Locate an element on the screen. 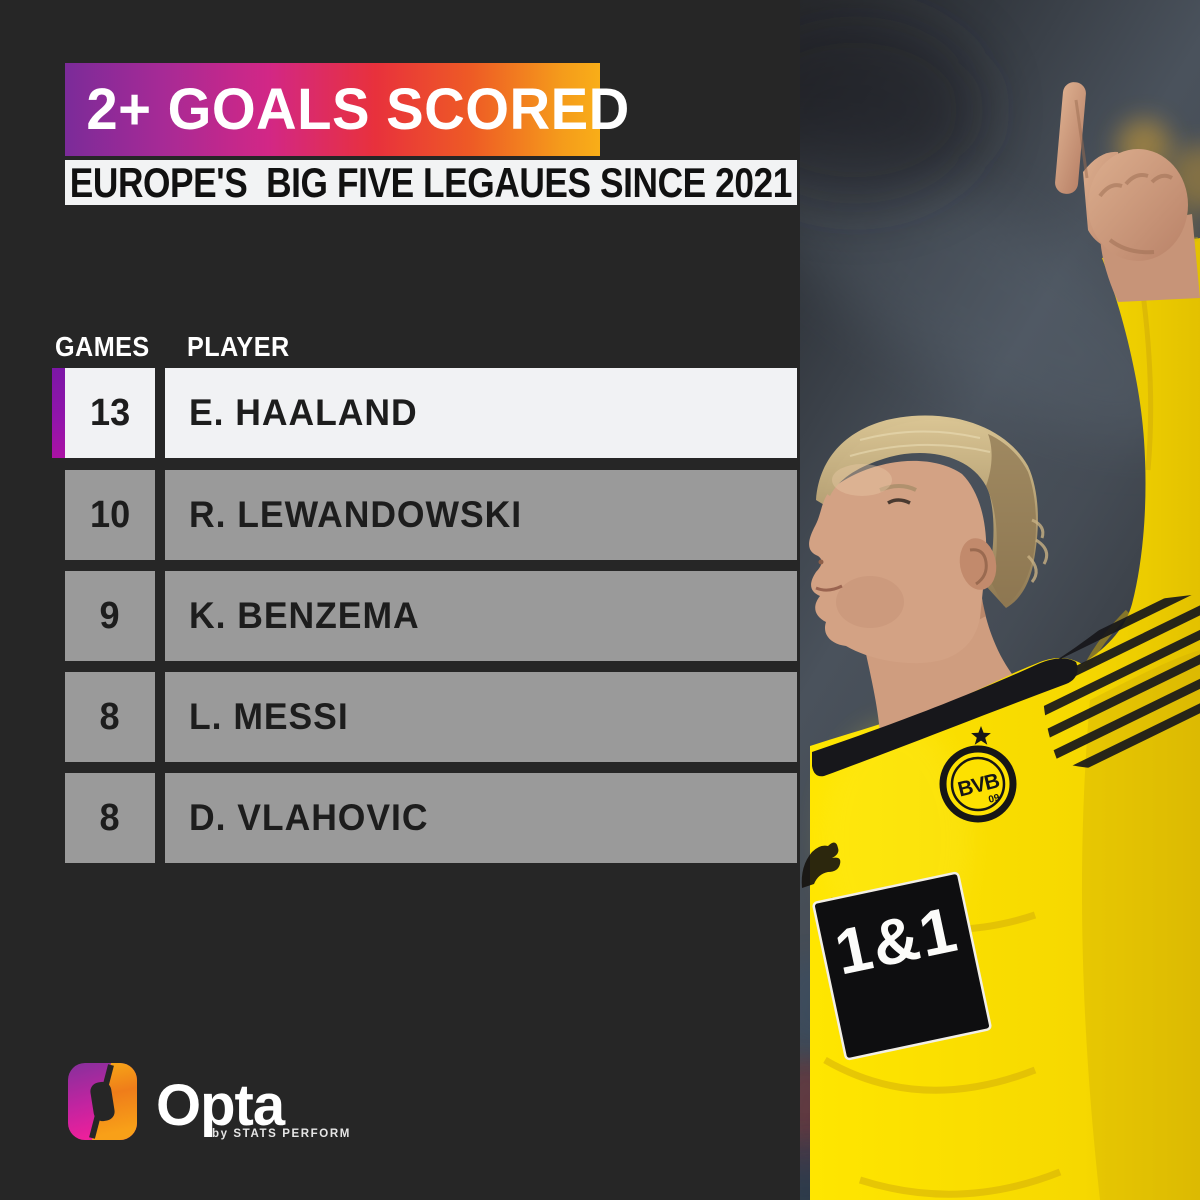  page-title: 2+ GOALS SCORED is located at coordinates (358, 109).